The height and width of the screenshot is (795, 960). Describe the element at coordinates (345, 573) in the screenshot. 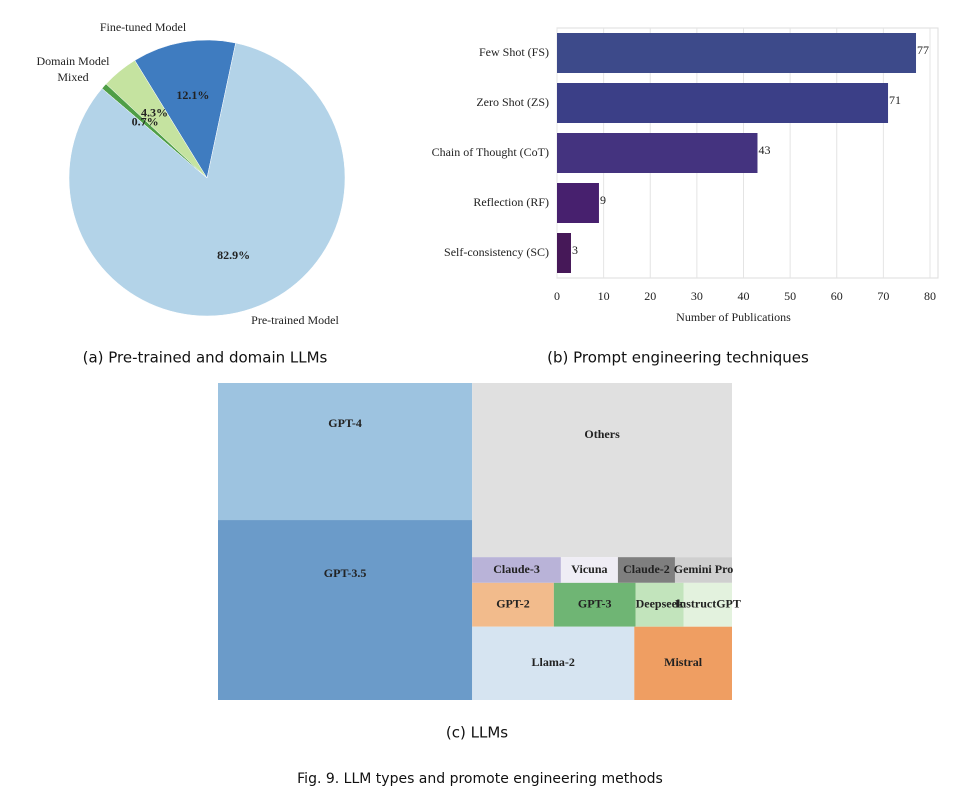

I see `cell-label: GPT-3.5` at that location.